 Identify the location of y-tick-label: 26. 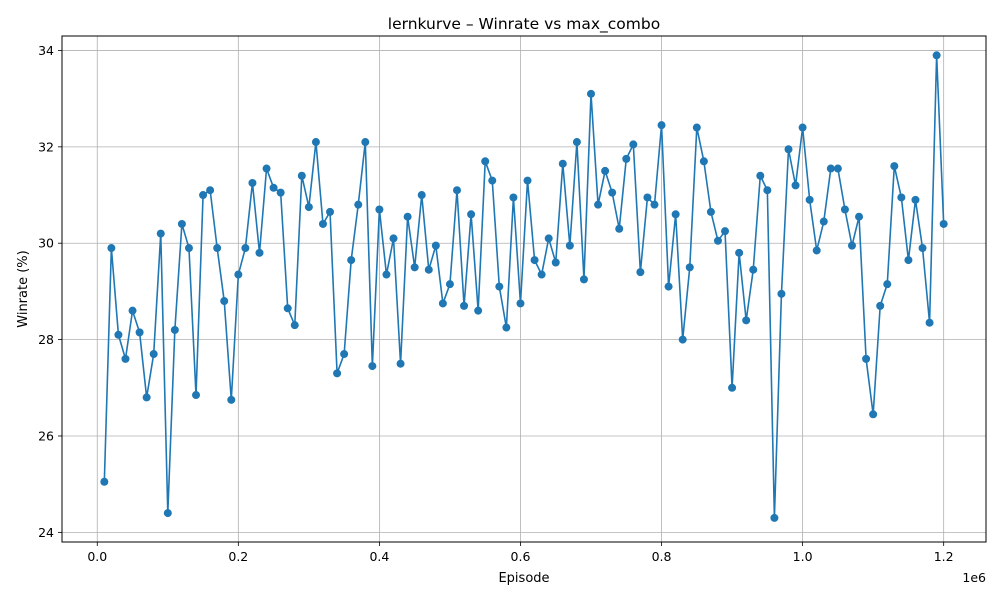
(46, 435).